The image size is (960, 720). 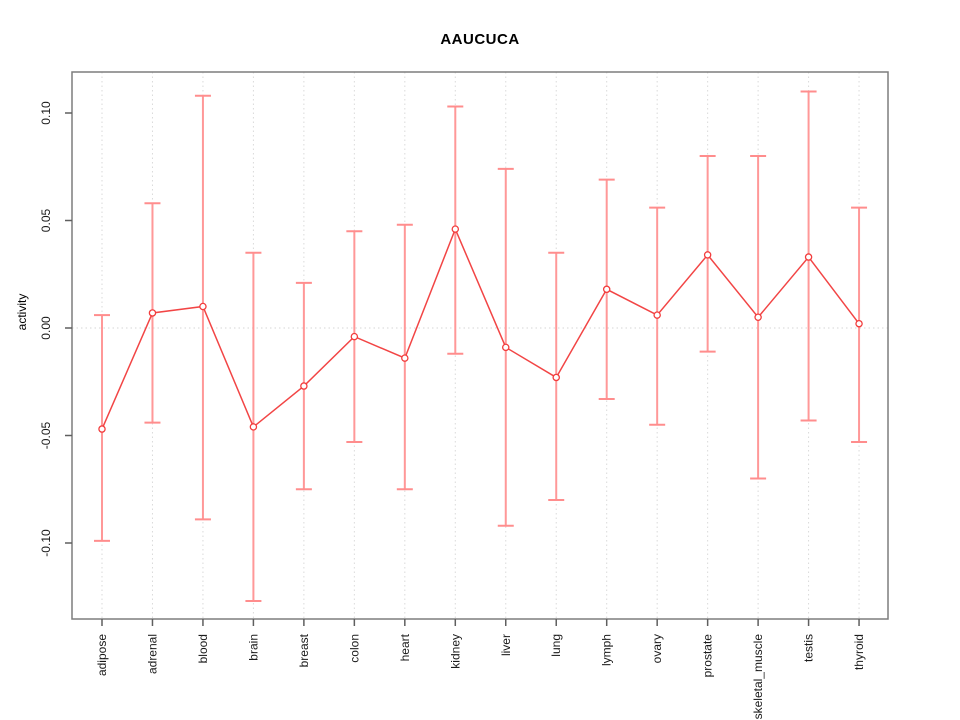 What do you see at coordinates (46, 436) in the screenshot?
I see `y-tick-label: -0.05` at bounding box center [46, 436].